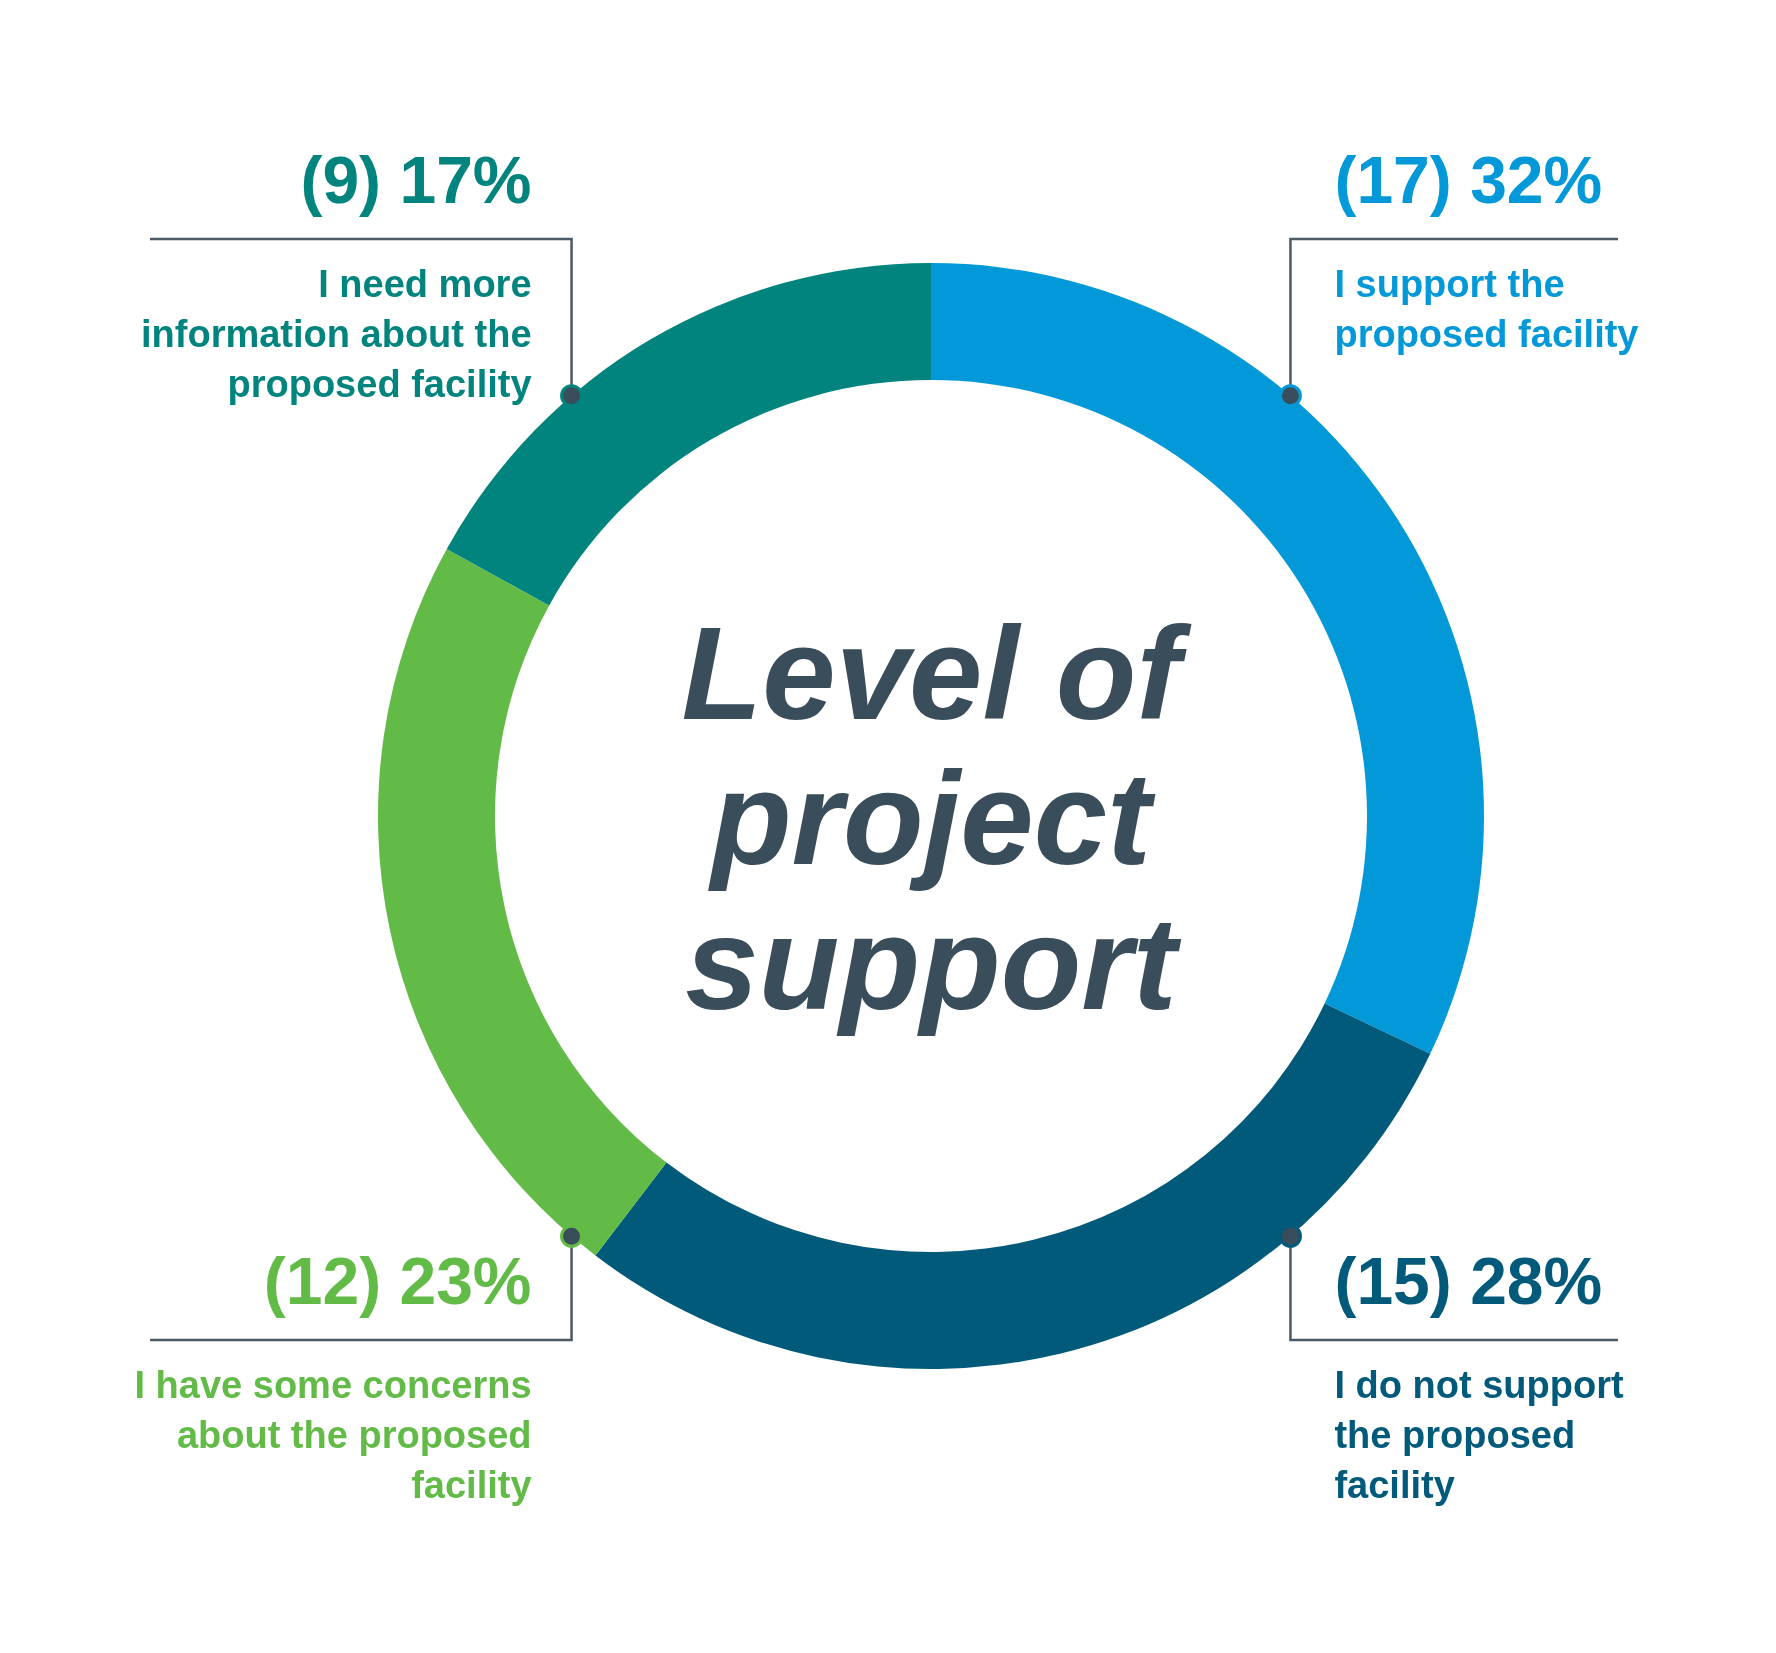 This screenshot has height=1653, width=1776. I want to click on donut-slice, so click(522, 902).